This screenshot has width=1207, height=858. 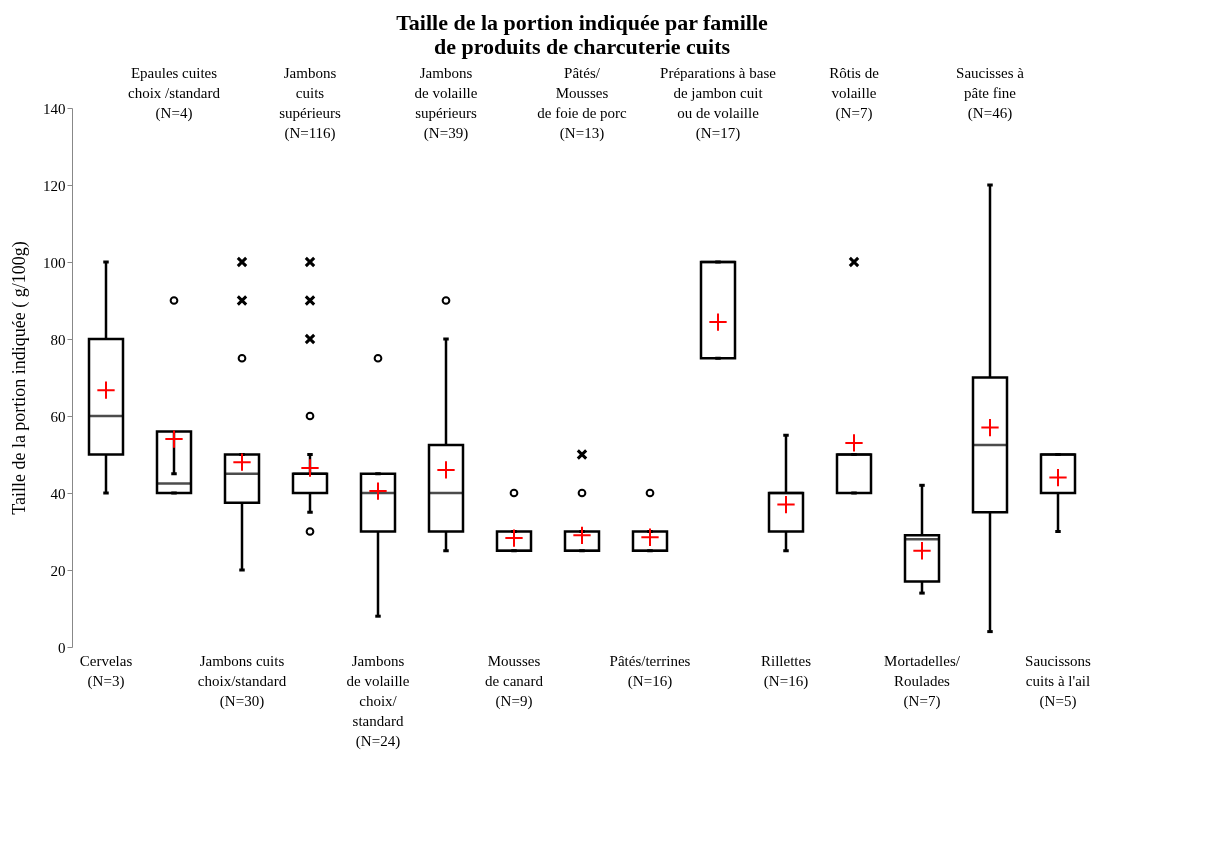 I want to click on x-tick-label: Pâtés/terrines (N=16), so click(x=650, y=671).